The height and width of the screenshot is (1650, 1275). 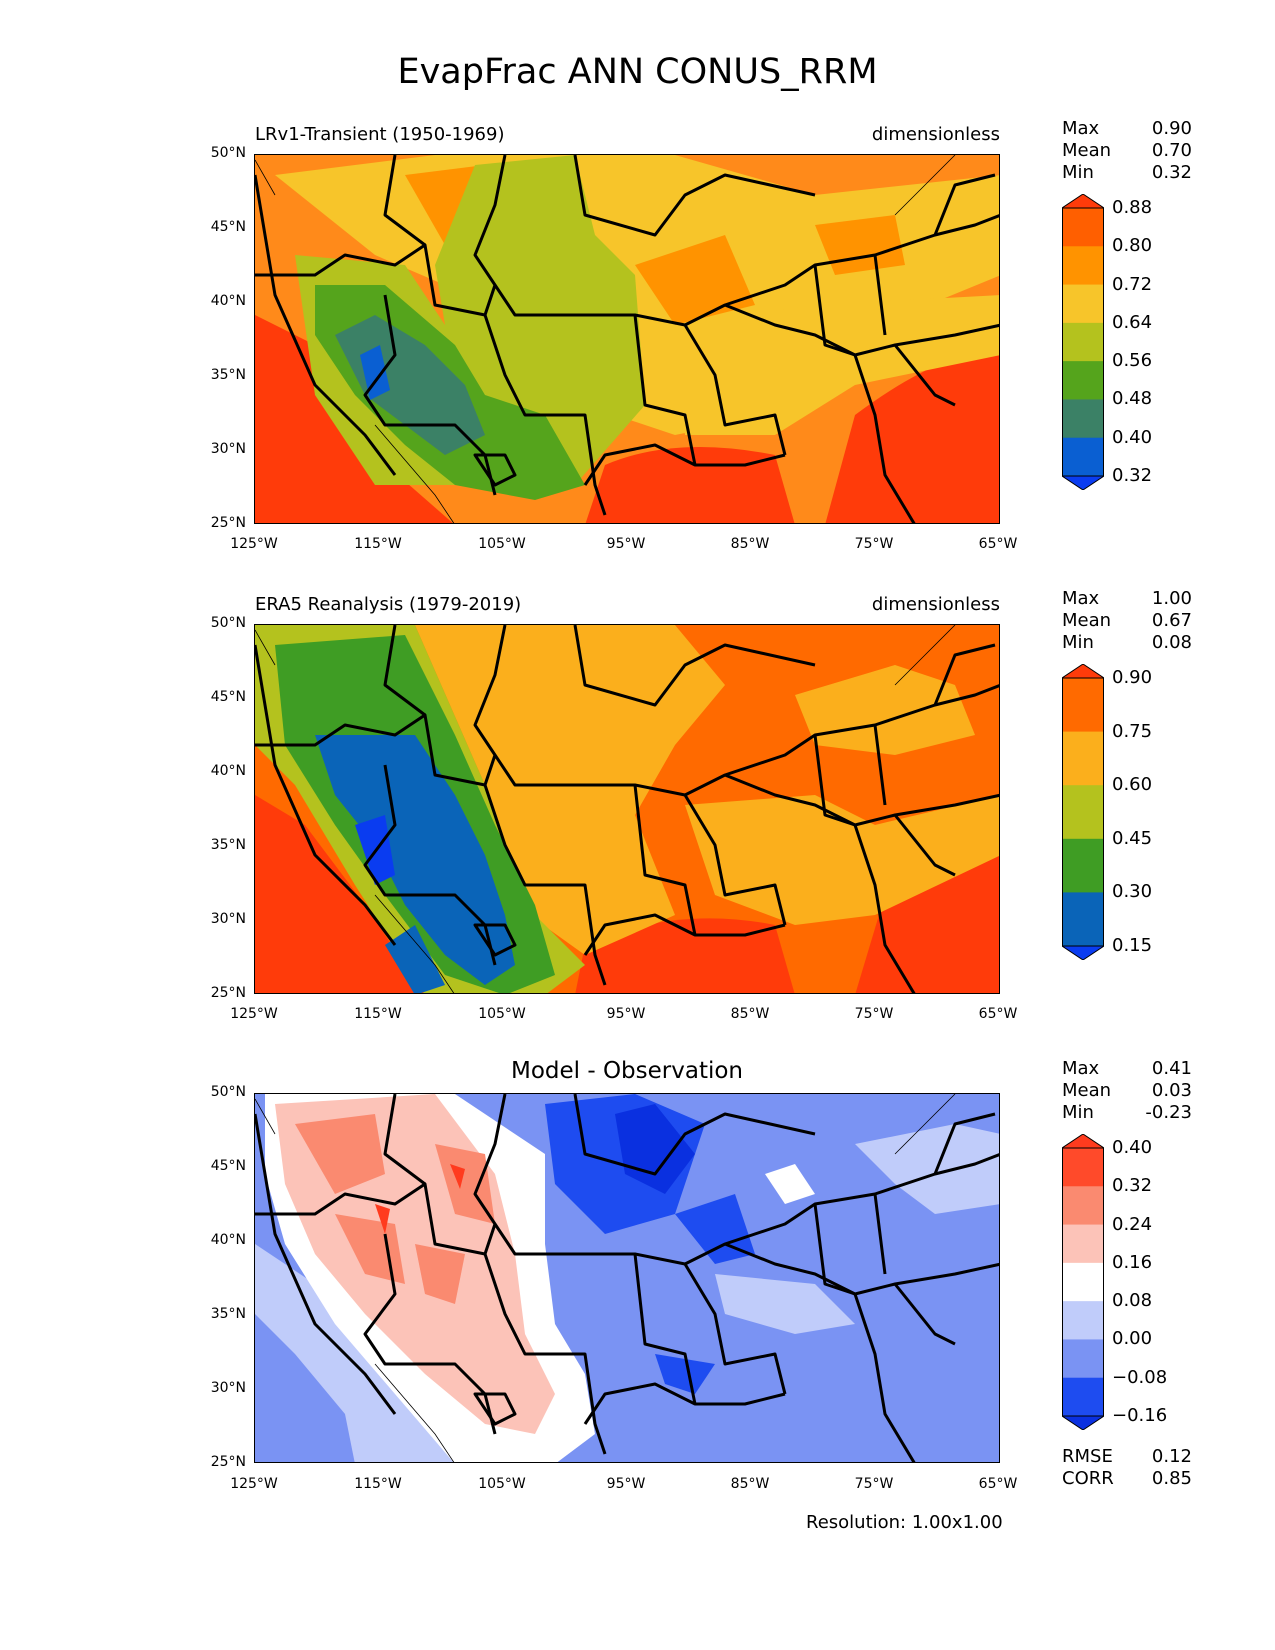 What do you see at coordinates (627, 809) in the screenshot?
I see `panel2-map` at bounding box center [627, 809].